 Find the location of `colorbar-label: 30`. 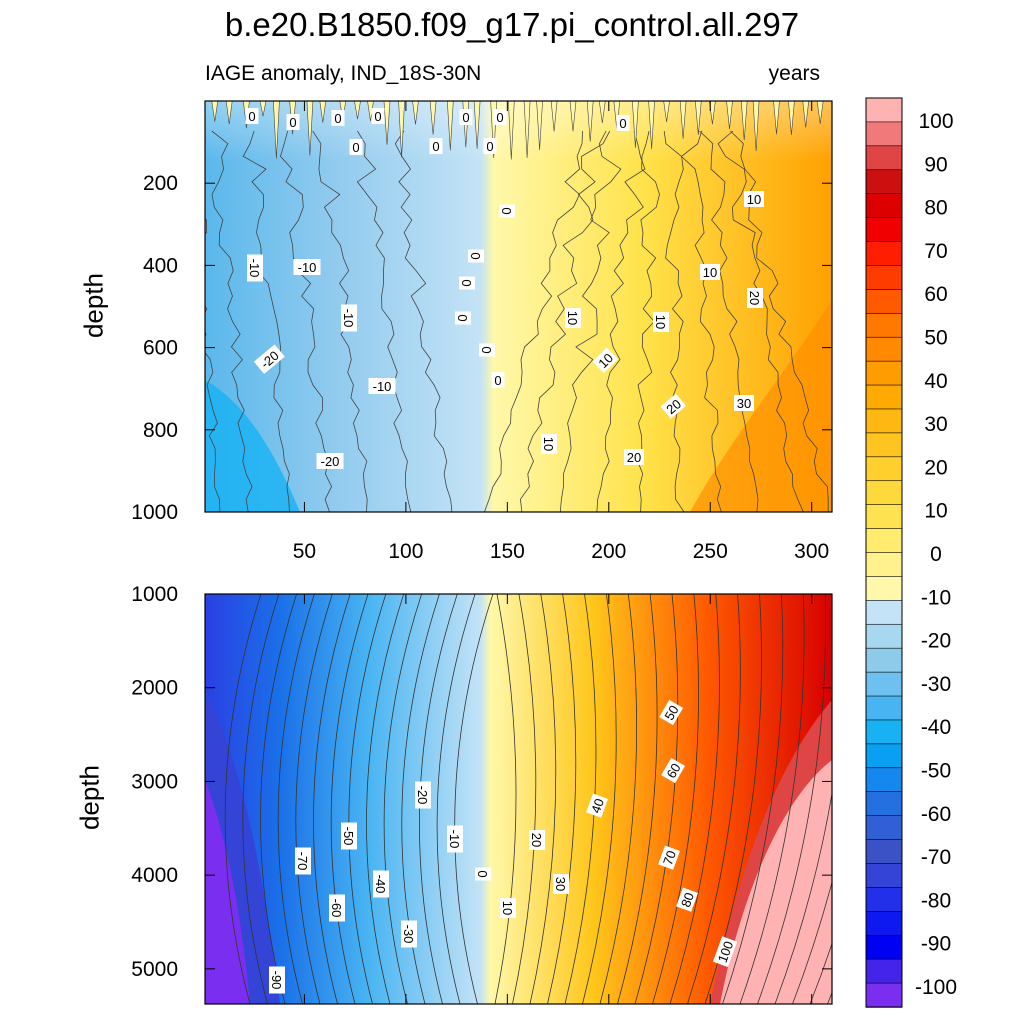

colorbar-label: 30 is located at coordinates (935, 424).